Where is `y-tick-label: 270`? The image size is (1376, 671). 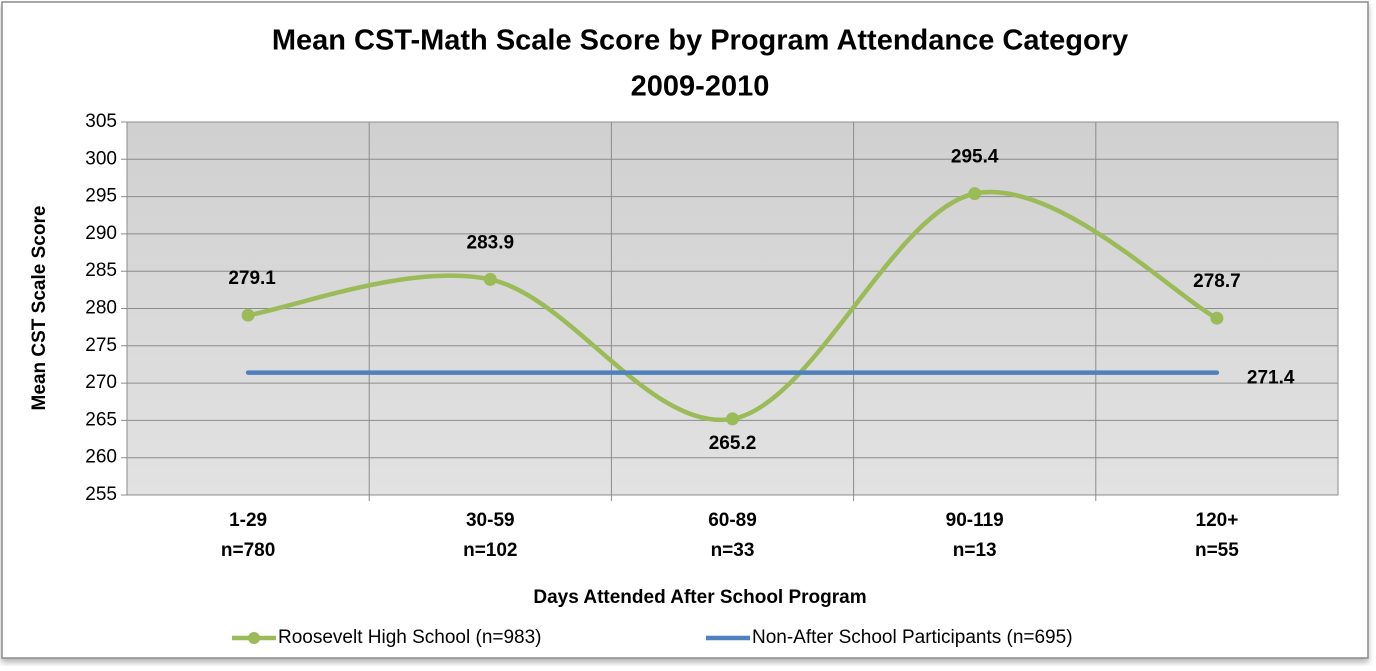 y-tick-label: 270 is located at coordinates (101, 382).